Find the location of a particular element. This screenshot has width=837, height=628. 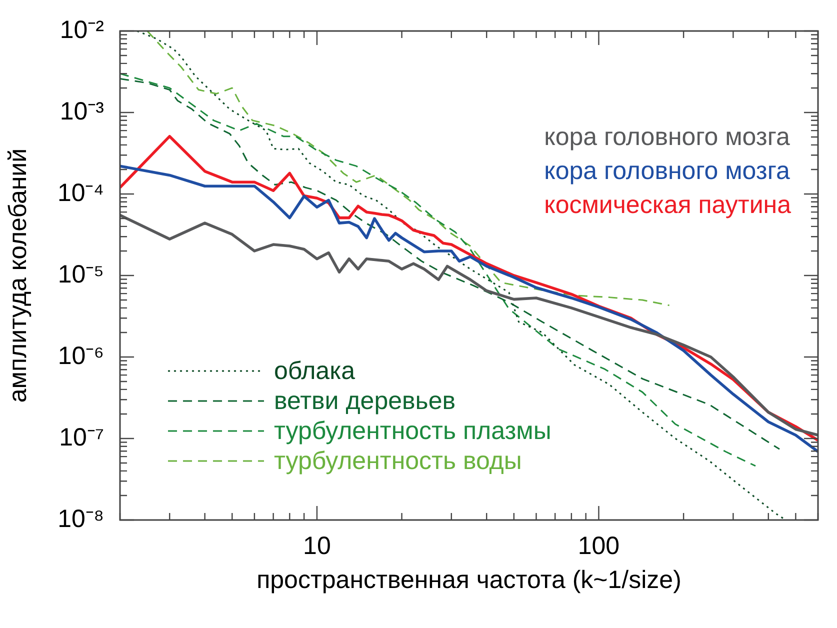

y-tick-label: 10⁻⁸ is located at coordinates (81, 518).